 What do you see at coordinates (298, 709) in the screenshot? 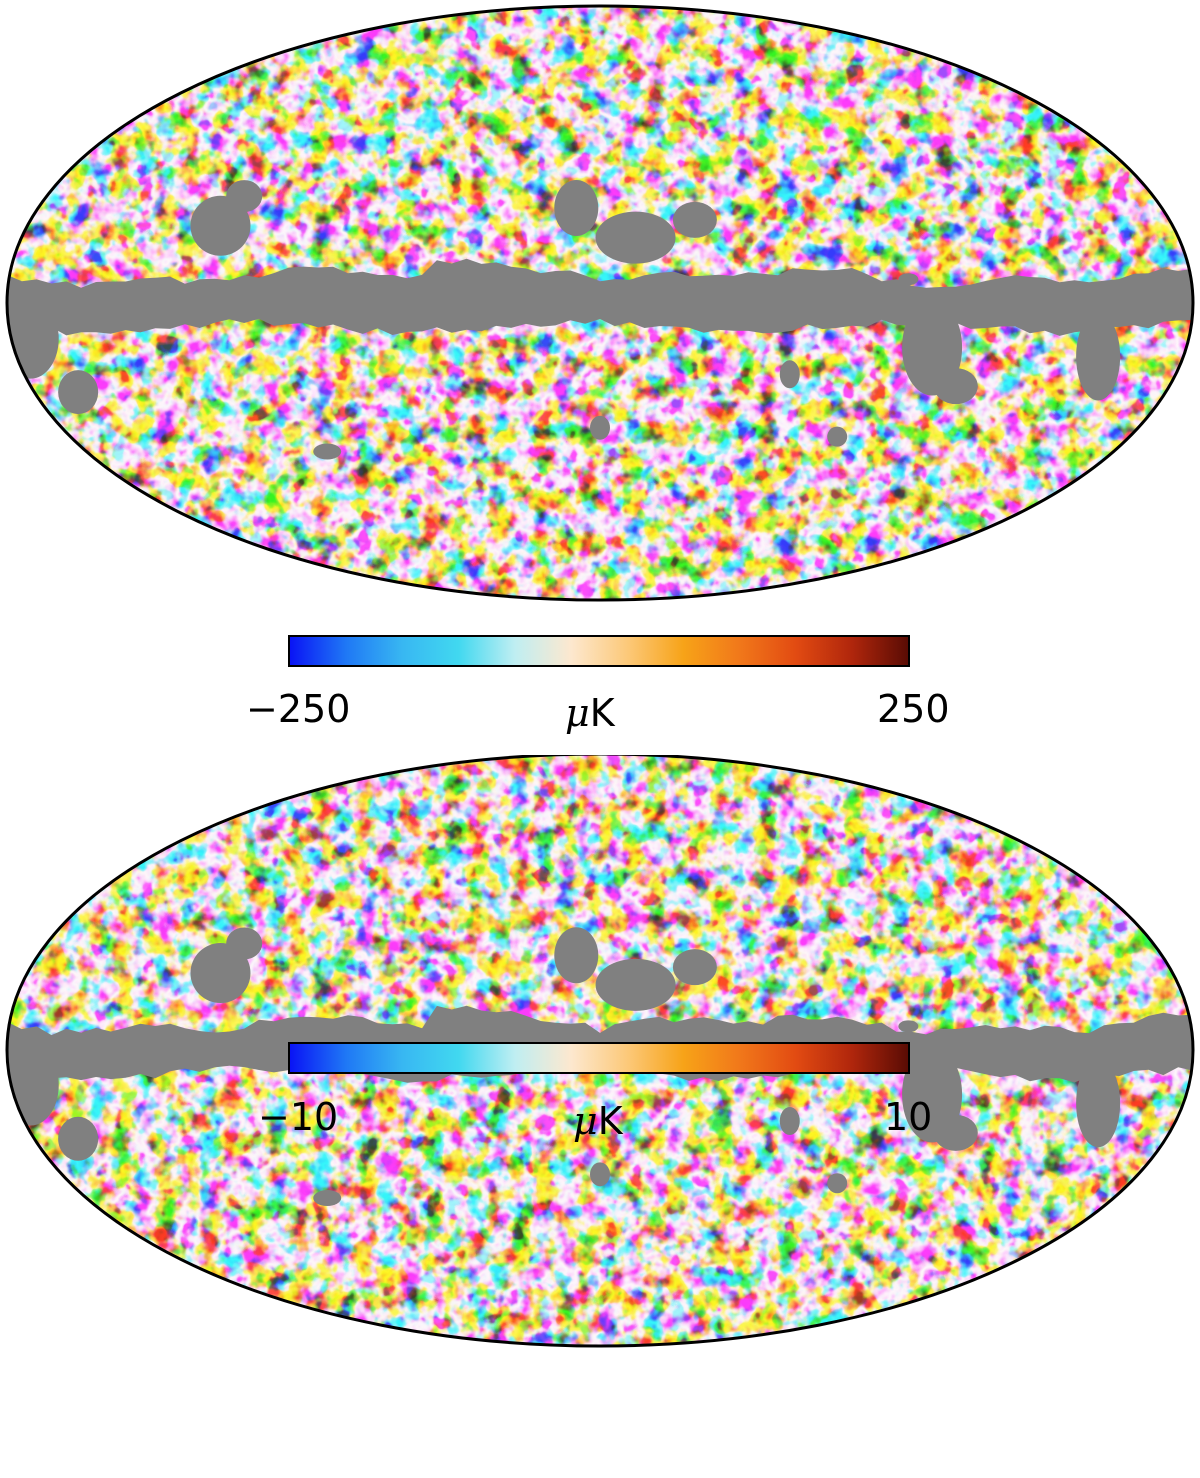
I see `top-colorbar-min-label: −250` at bounding box center [298, 709].